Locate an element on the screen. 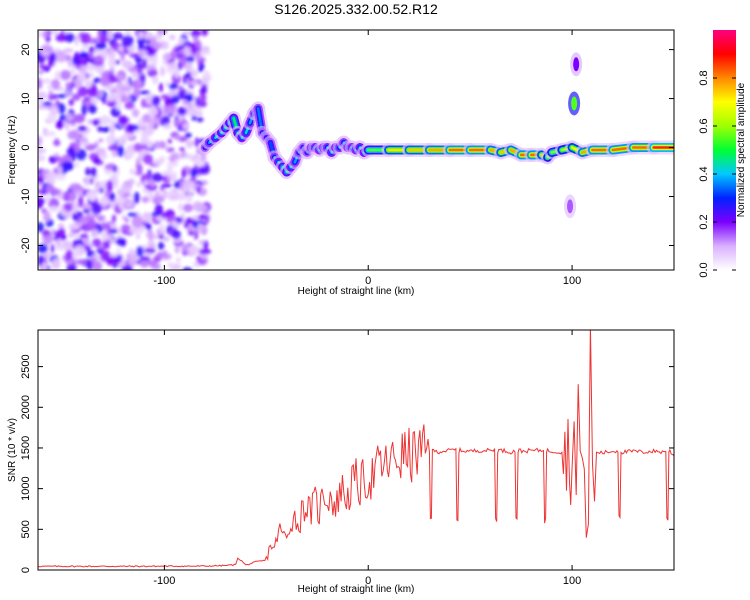  x-tick-label: 100 is located at coordinates (572, 281).